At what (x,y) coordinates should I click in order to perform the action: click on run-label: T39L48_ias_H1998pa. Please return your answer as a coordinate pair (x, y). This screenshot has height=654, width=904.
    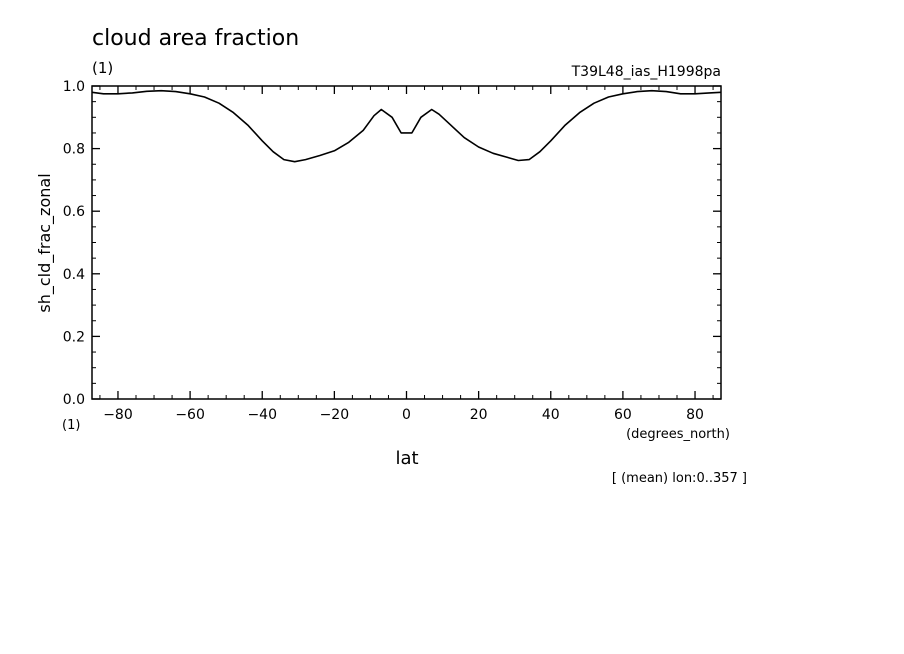
    Looking at the image, I should click on (646, 72).